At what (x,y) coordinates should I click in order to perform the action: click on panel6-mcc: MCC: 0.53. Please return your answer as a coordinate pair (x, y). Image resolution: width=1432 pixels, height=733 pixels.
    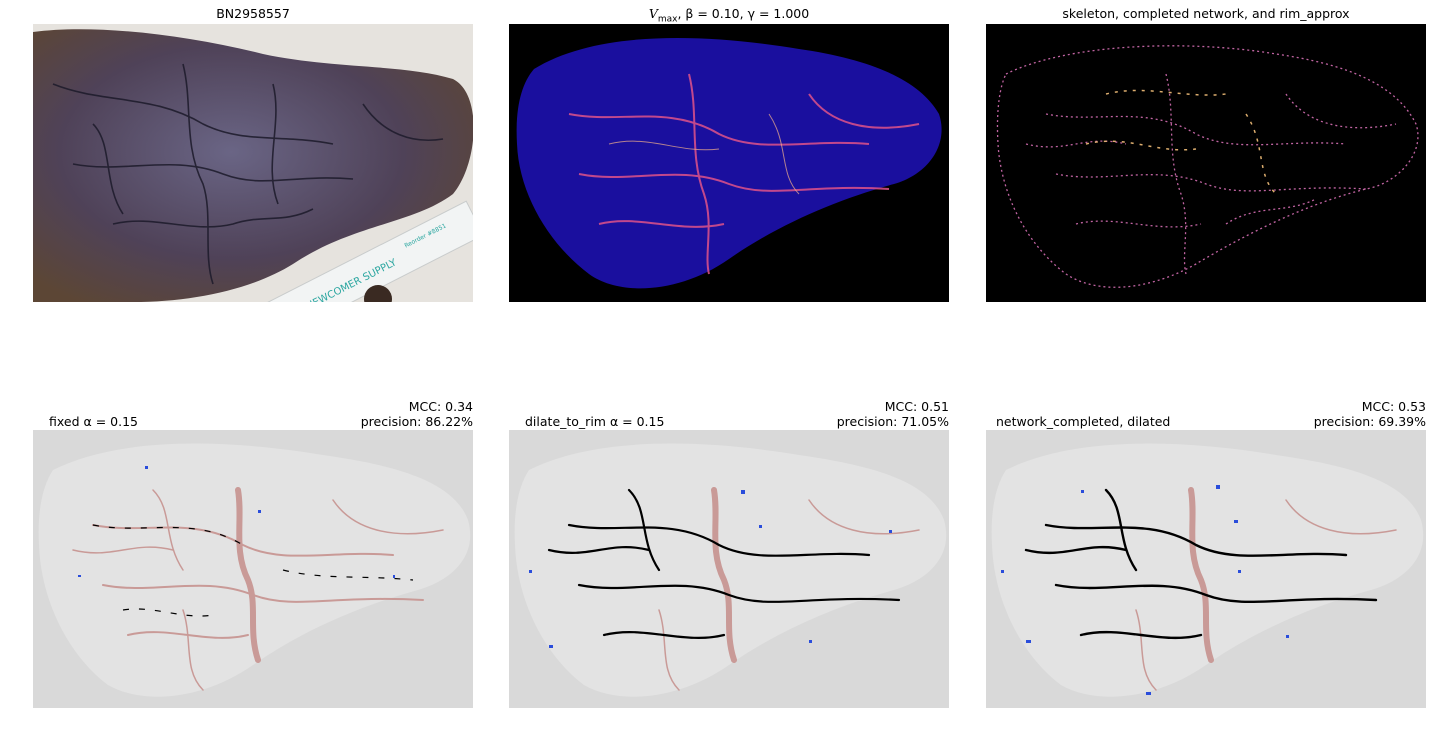
    Looking at the image, I should click on (1393, 406).